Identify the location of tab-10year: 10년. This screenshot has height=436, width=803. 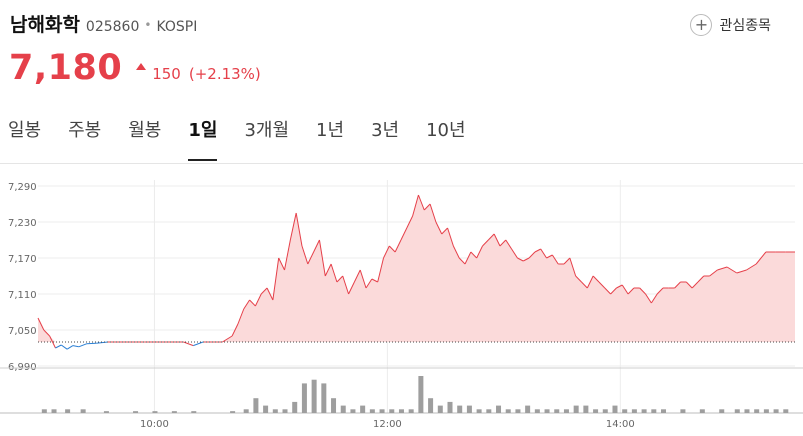
(446, 130).